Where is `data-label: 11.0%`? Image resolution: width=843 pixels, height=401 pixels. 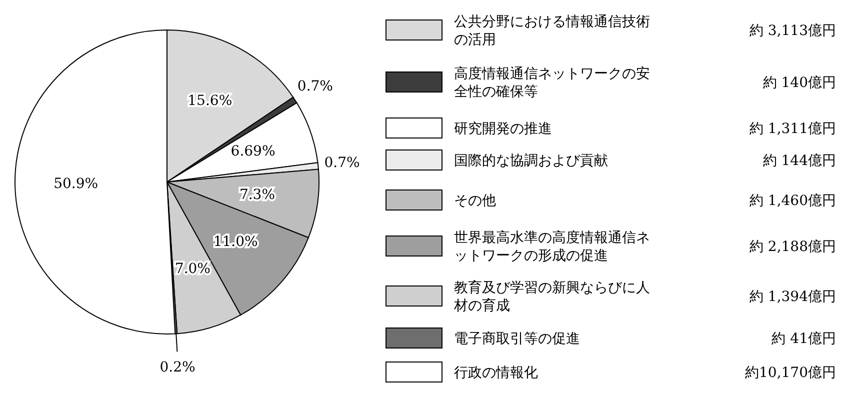 data-label: 11.0% is located at coordinates (235, 242).